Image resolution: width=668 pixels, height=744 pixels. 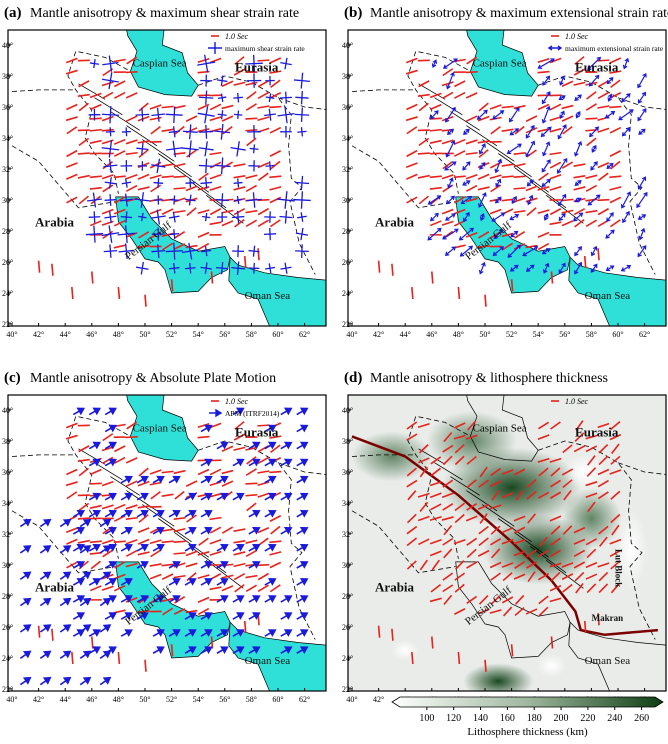 I want to click on lat-tick-label: 28°, so click(x=7, y=596).